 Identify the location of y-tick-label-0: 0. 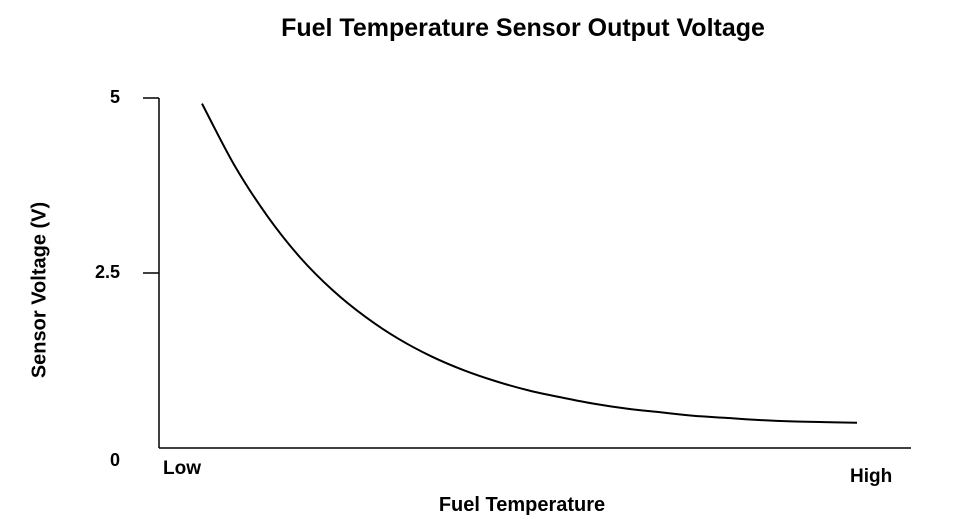
(114, 460).